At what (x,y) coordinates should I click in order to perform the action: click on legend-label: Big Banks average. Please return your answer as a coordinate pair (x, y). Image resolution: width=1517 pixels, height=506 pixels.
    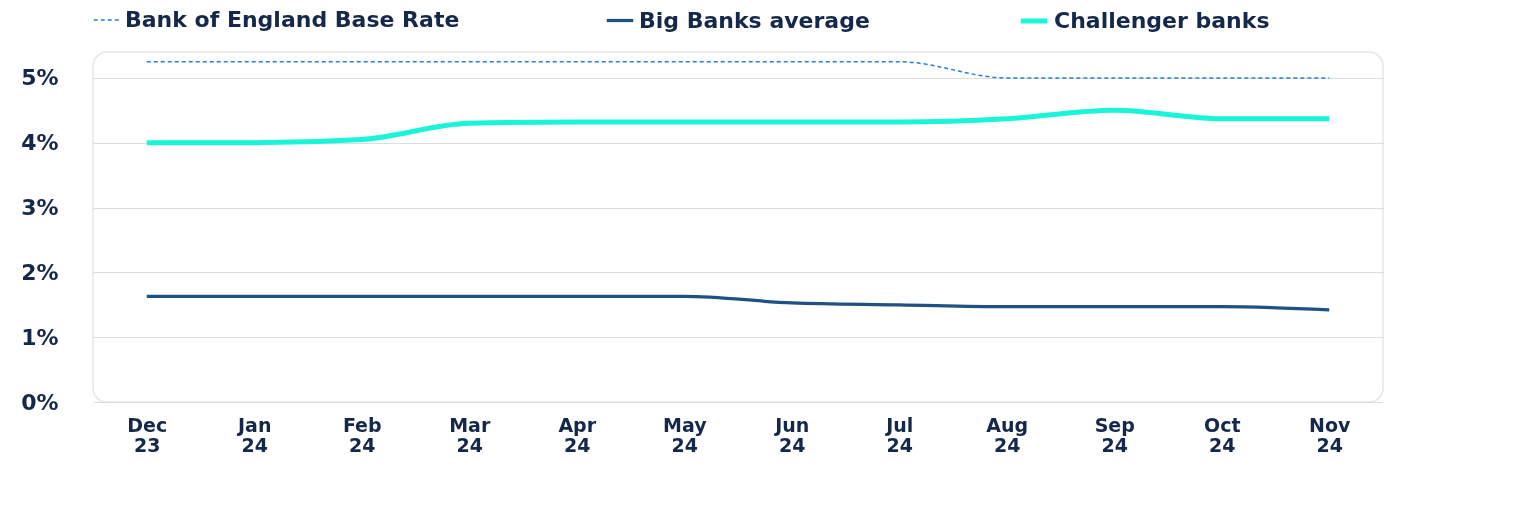
    Looking at the image, I should click on (754, 20).